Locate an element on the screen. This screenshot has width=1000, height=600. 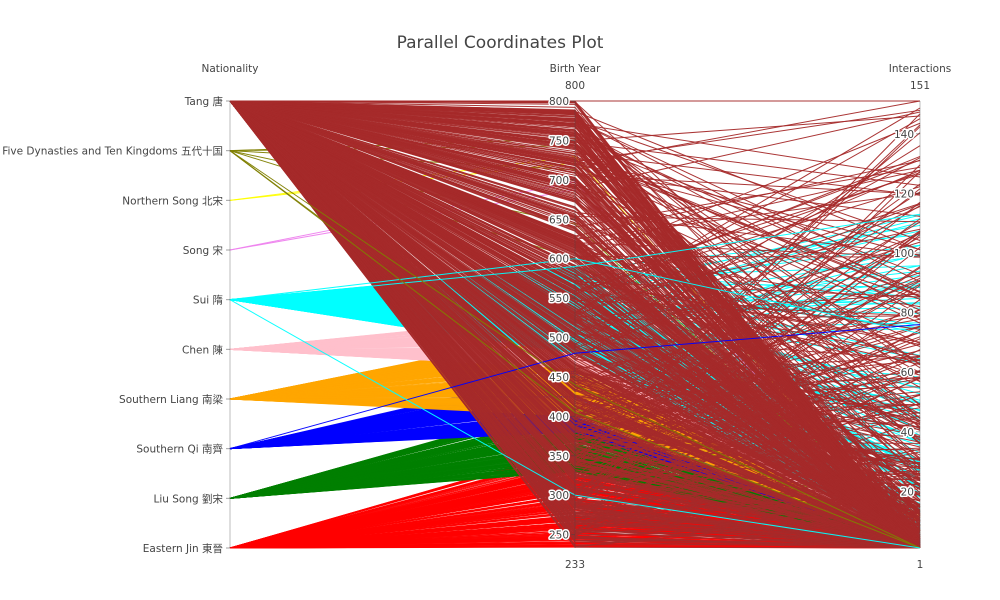
chart-title: Parallel Coordinates Plot is located at coordinates (500, 43).